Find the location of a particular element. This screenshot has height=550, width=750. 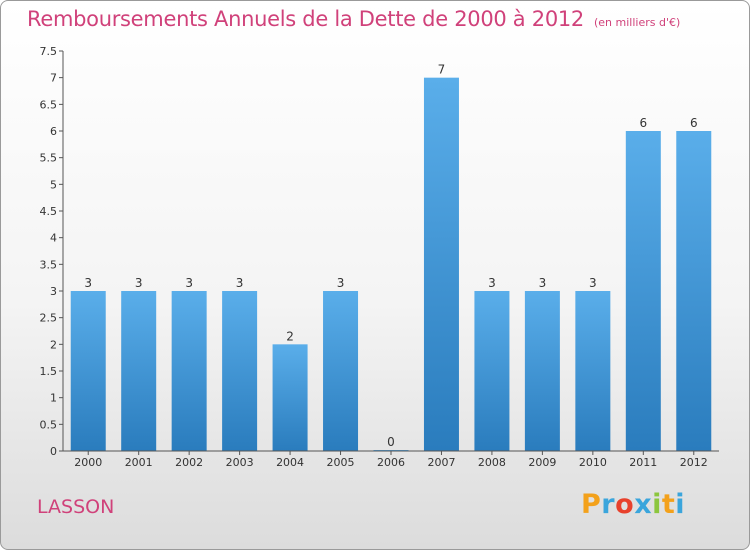

x-tick-label: 2009 is located at coordinates (542, 462).